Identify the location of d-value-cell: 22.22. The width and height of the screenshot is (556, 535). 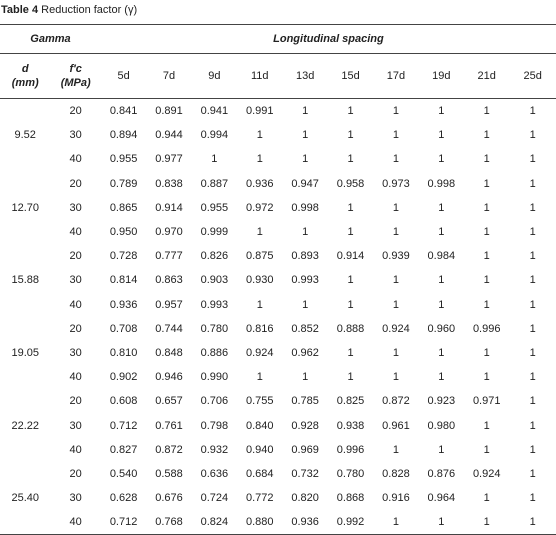
(25, 425).